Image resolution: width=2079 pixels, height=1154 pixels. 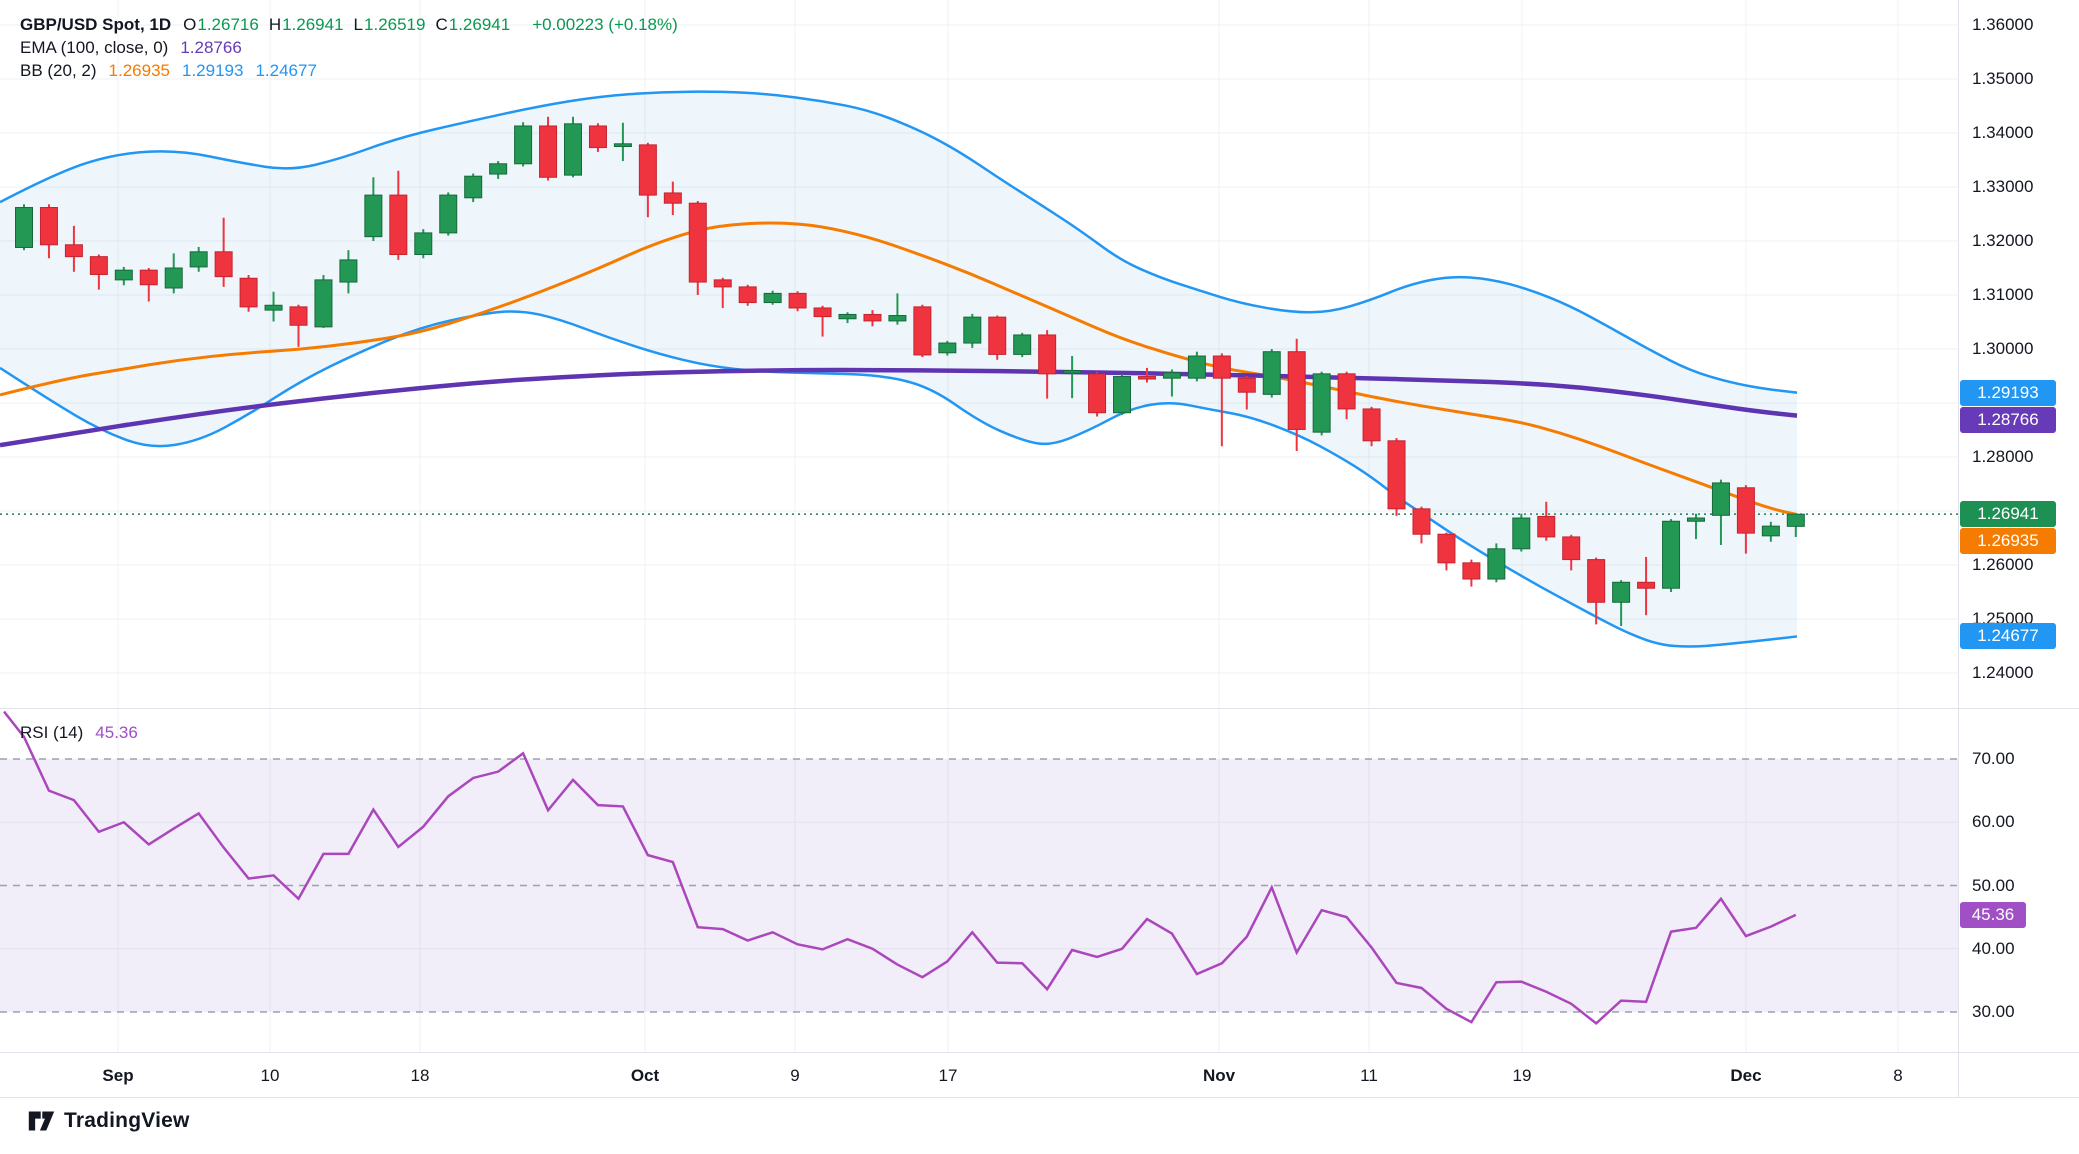 What do you see at coordinates (2003, 348) in the screenshot?
I see `price-axis-label: 1.30000` at bounding box center [2003, 348].